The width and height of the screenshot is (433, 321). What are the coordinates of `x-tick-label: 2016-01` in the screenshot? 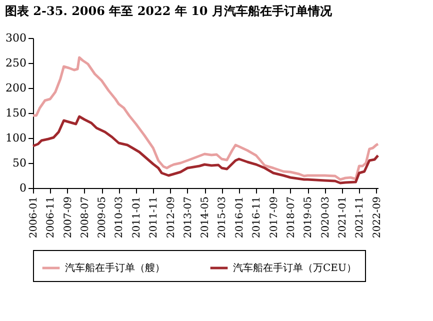 It's located at (240, 217).